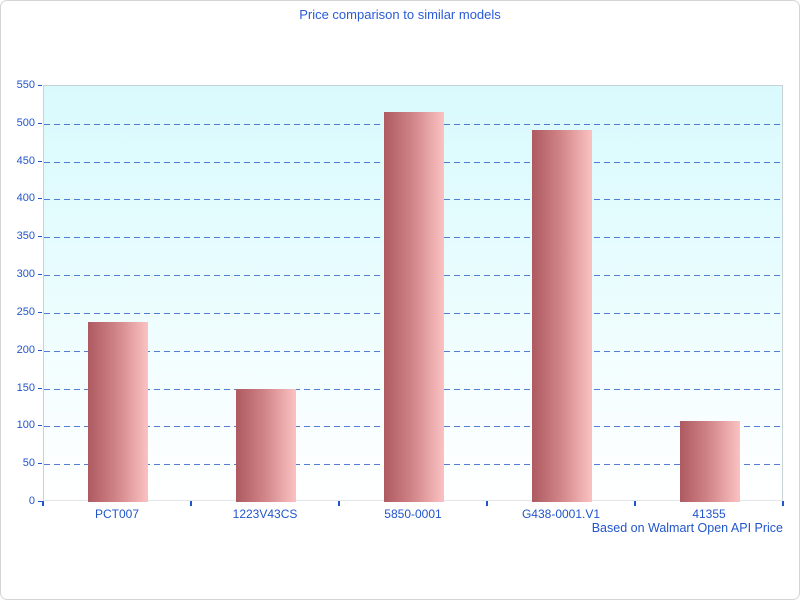  I want to click on x-category-label-PCT007: PCT007, so click(117, 514).